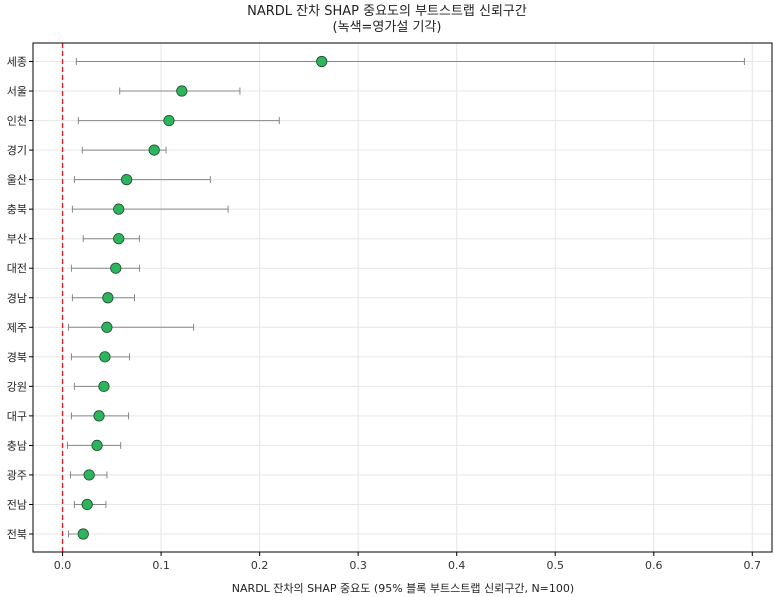 This screenshot has height=597, width=774. I want to click on y-tick-label: 경북, so click(17, 357).